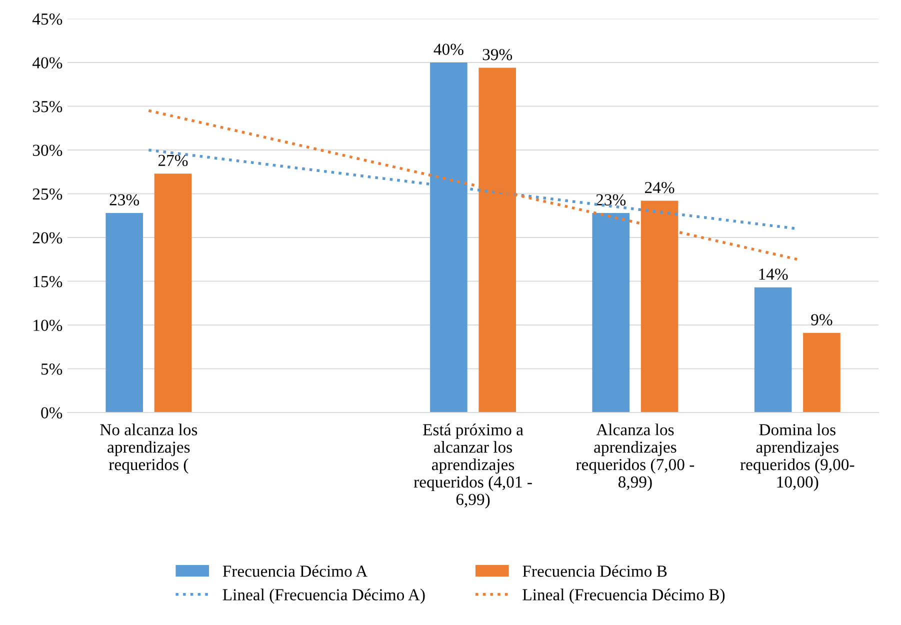  I want to click on data-label: 24%, so click(659, 188).